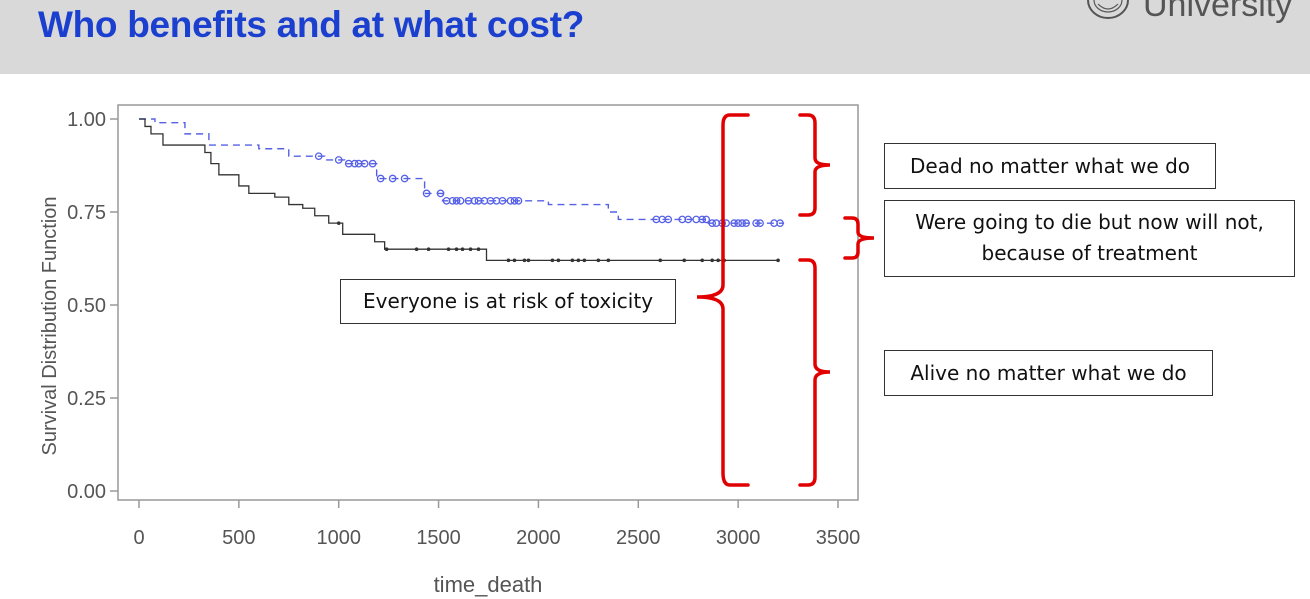 The image size is (1310, 599). I want to click on y-axis-label: Survival Distribution Function, so click(50, 326).